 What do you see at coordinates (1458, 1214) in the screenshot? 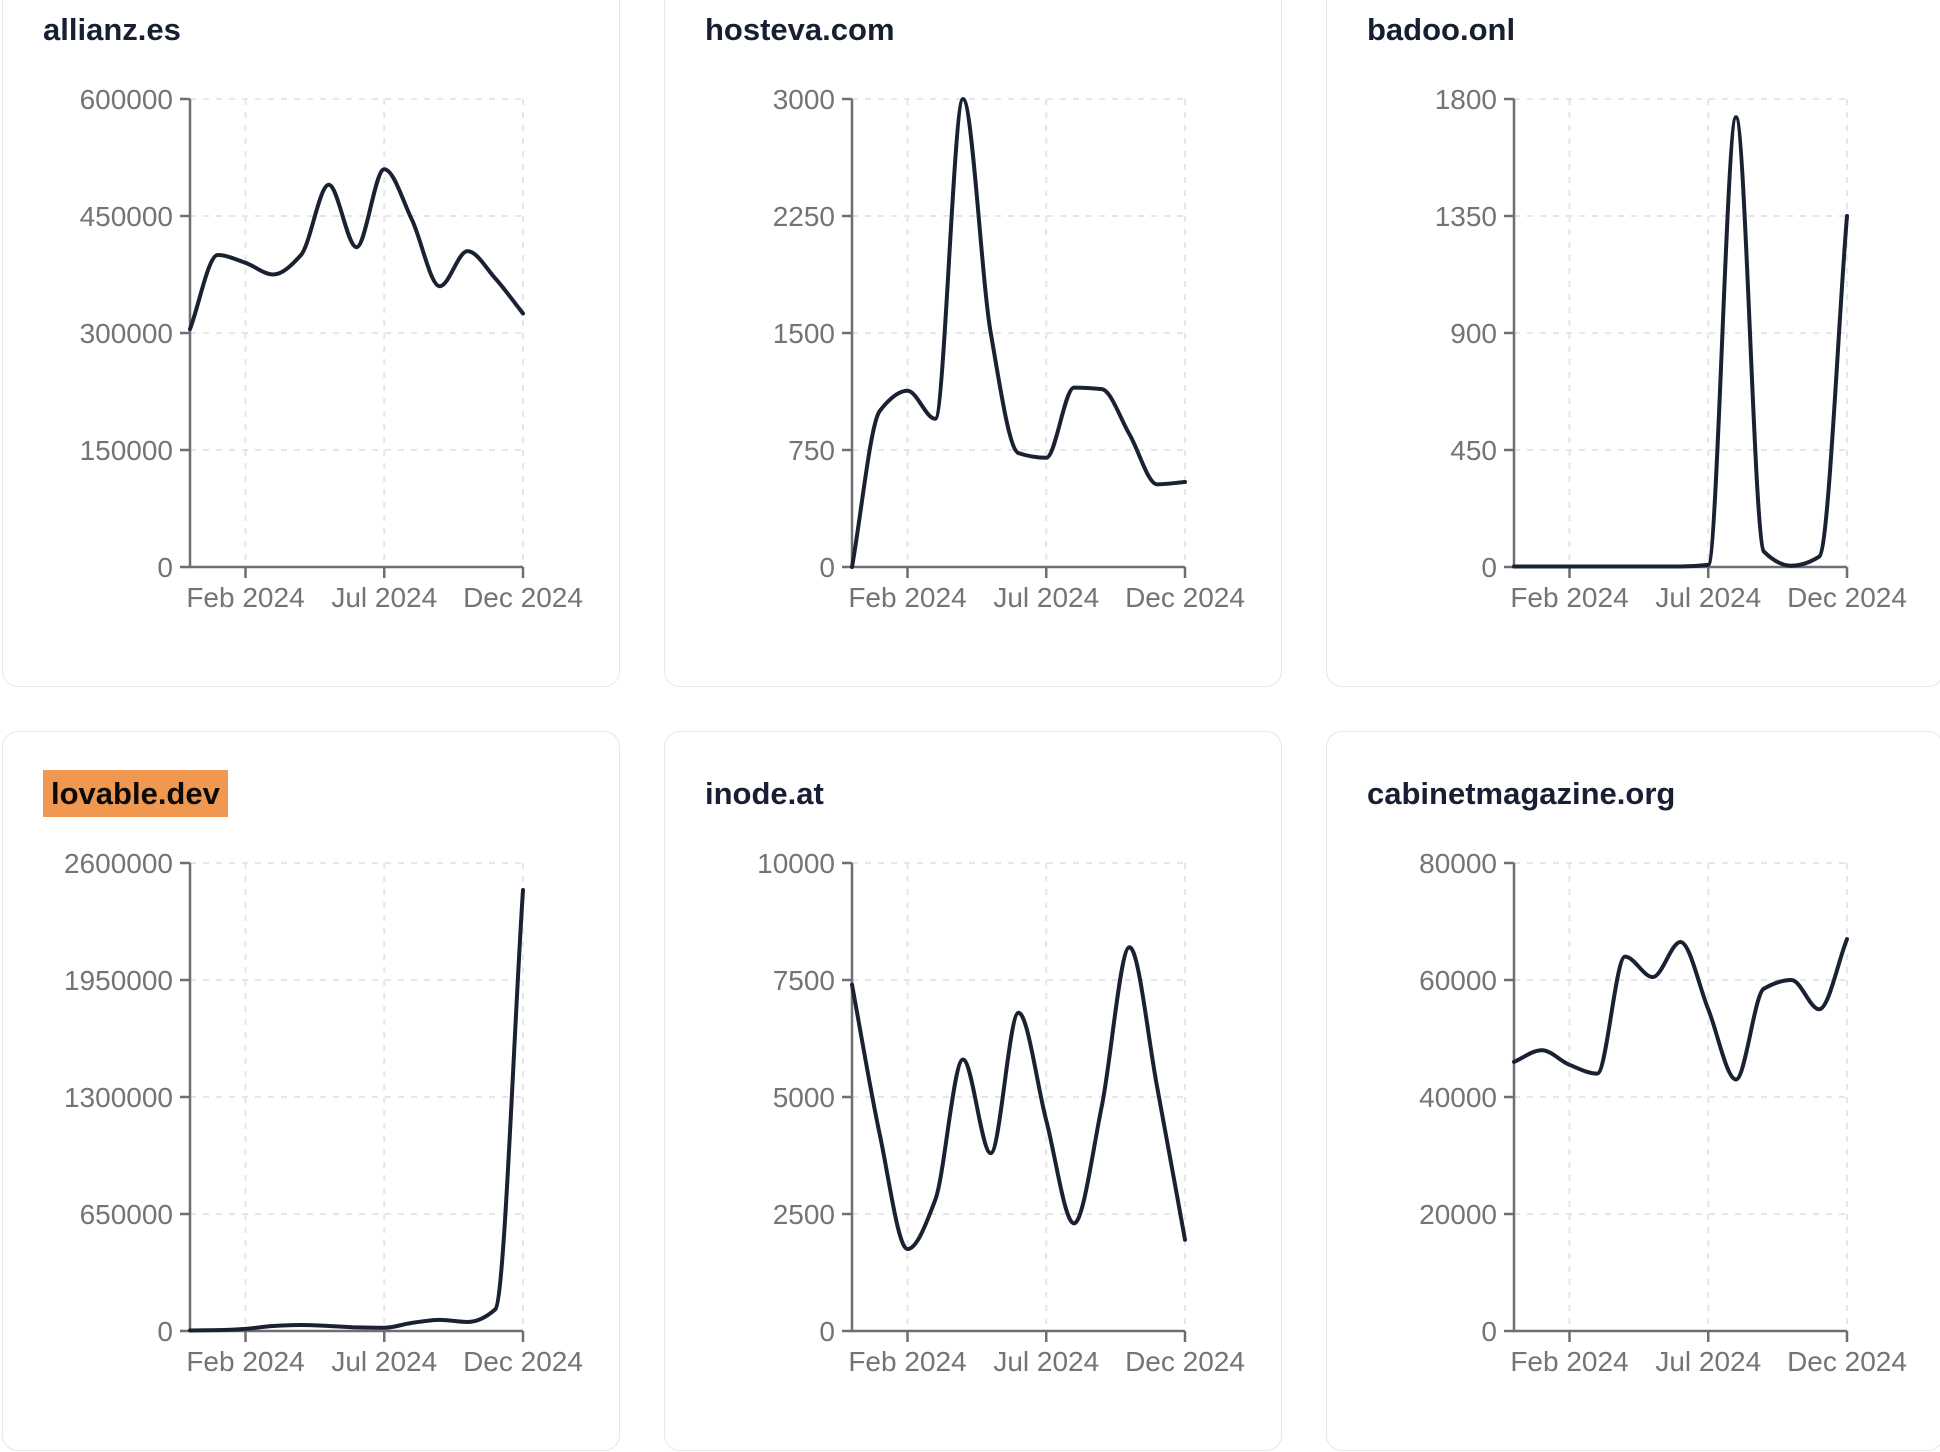
I see `svg-text: 20000` at bounding box center [1458, 1214].